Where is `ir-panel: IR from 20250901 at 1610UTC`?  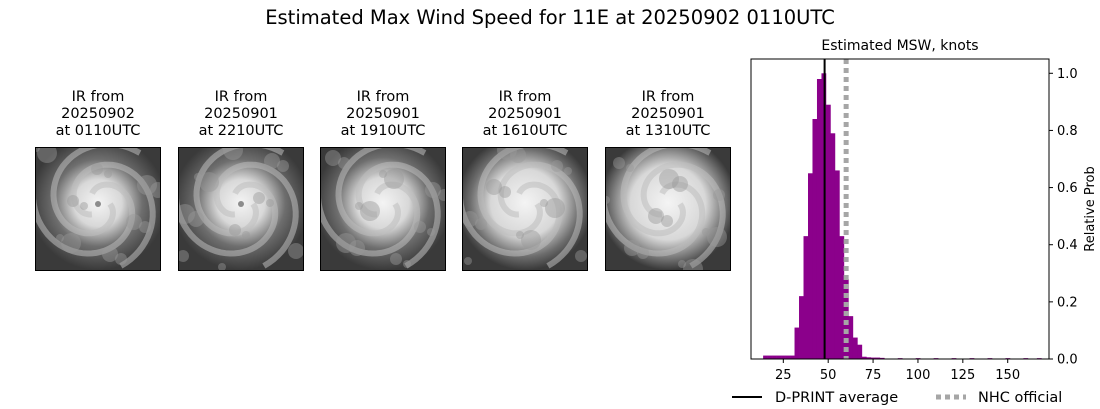
ir-panel: IR from 20250901 at 1610UTC is located at coordinates (525, 180).